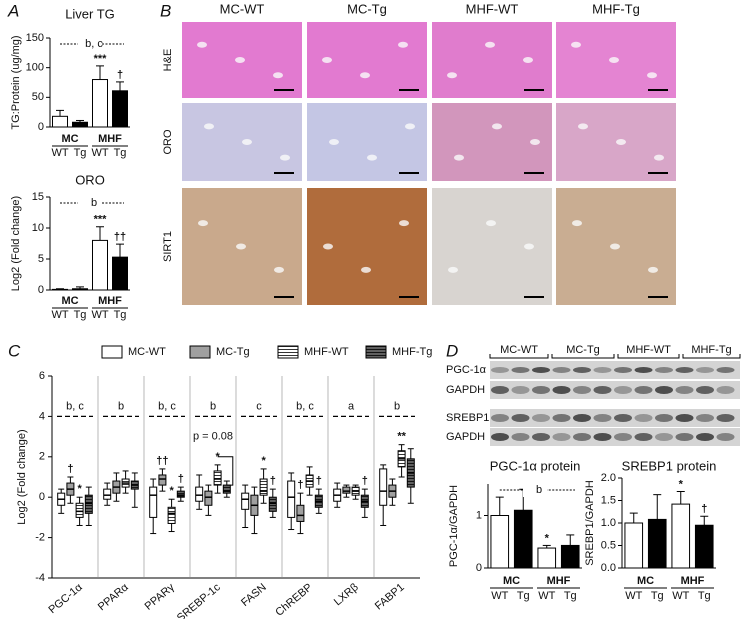  Describe the element at coordinates (162, 461) in the screenshot. I see `significance: ††` at that location.